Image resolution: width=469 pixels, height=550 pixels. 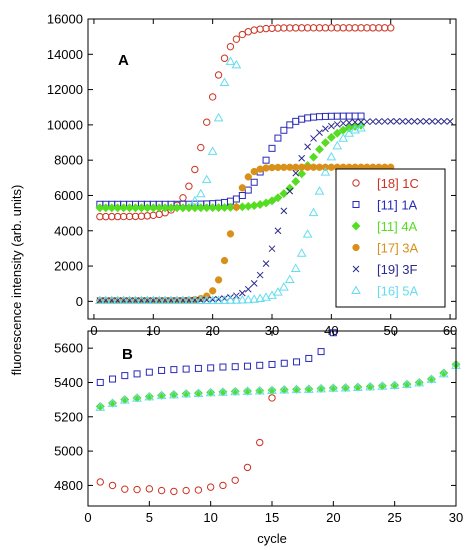 What do you see at coordinates (149, 517) in the screenshot?
I see `panel-b-x-tick-label-1: 5` at bounding box center [149, 517].